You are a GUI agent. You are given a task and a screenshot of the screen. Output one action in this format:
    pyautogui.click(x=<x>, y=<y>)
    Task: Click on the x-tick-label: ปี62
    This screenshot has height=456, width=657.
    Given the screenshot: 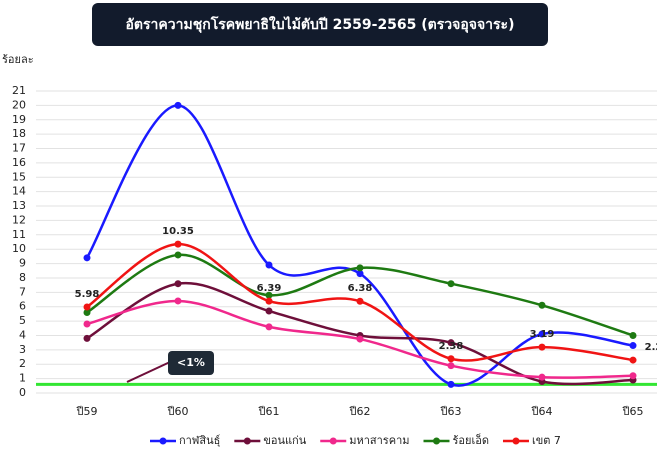 What is the action you would take?
    pyautogui.click(x=359, y=411)
    